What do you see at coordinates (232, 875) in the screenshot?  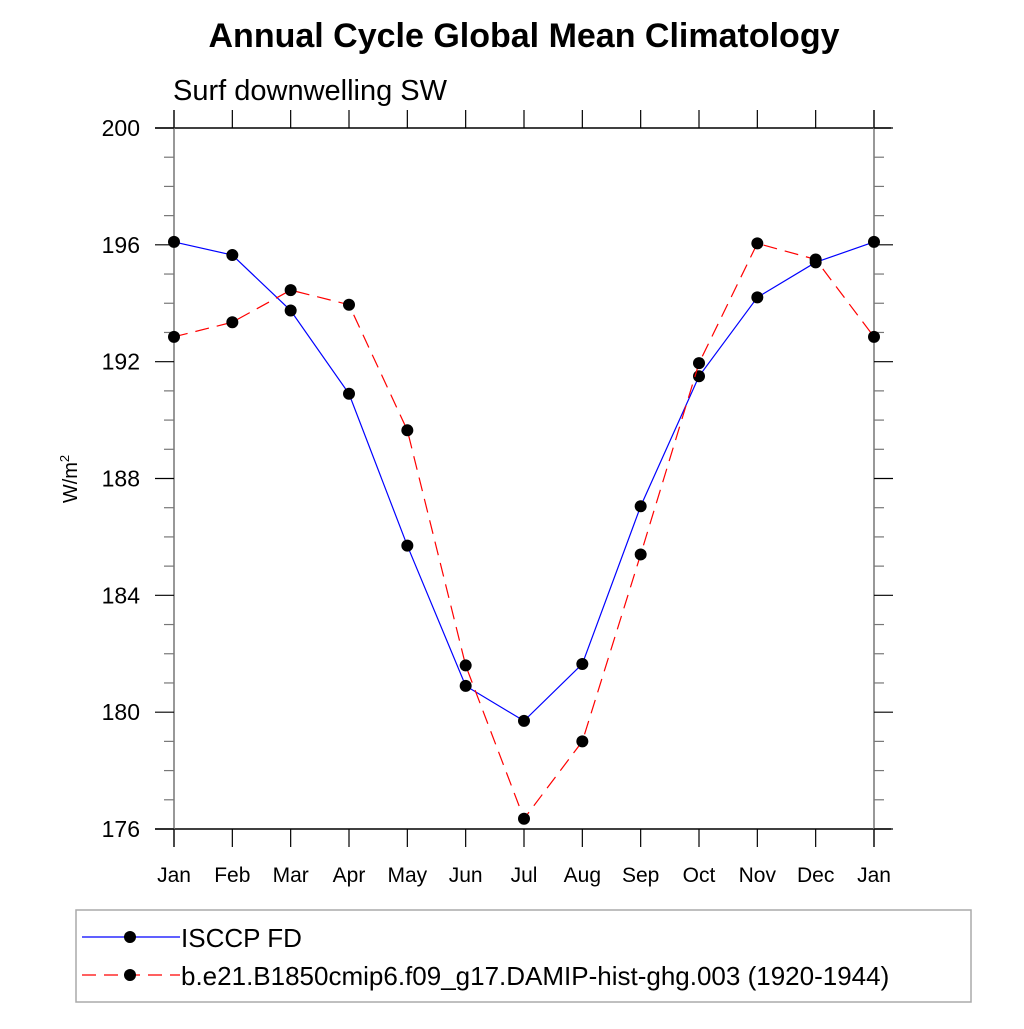 I see `x-tick-label: Feb` at bounding box center [232, 875].